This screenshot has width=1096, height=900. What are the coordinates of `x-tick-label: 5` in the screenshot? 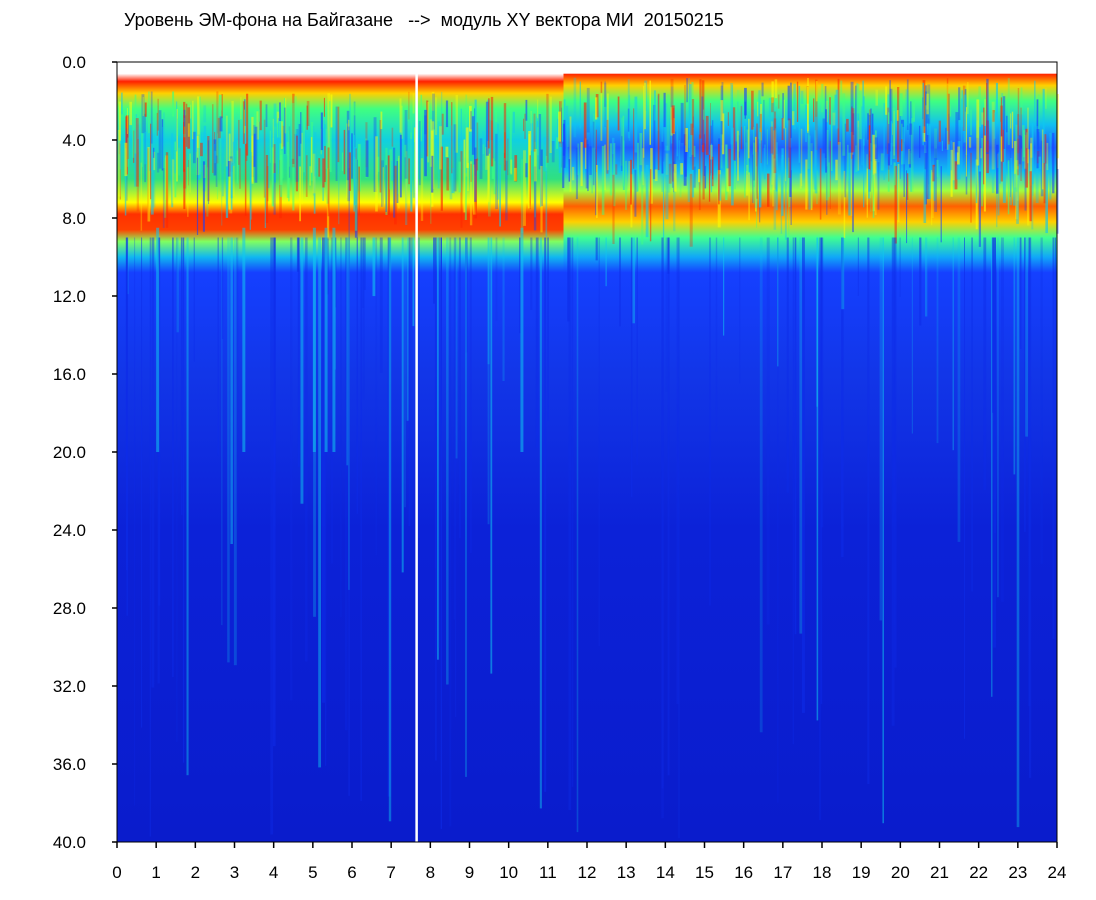 It's located at (312, 872).